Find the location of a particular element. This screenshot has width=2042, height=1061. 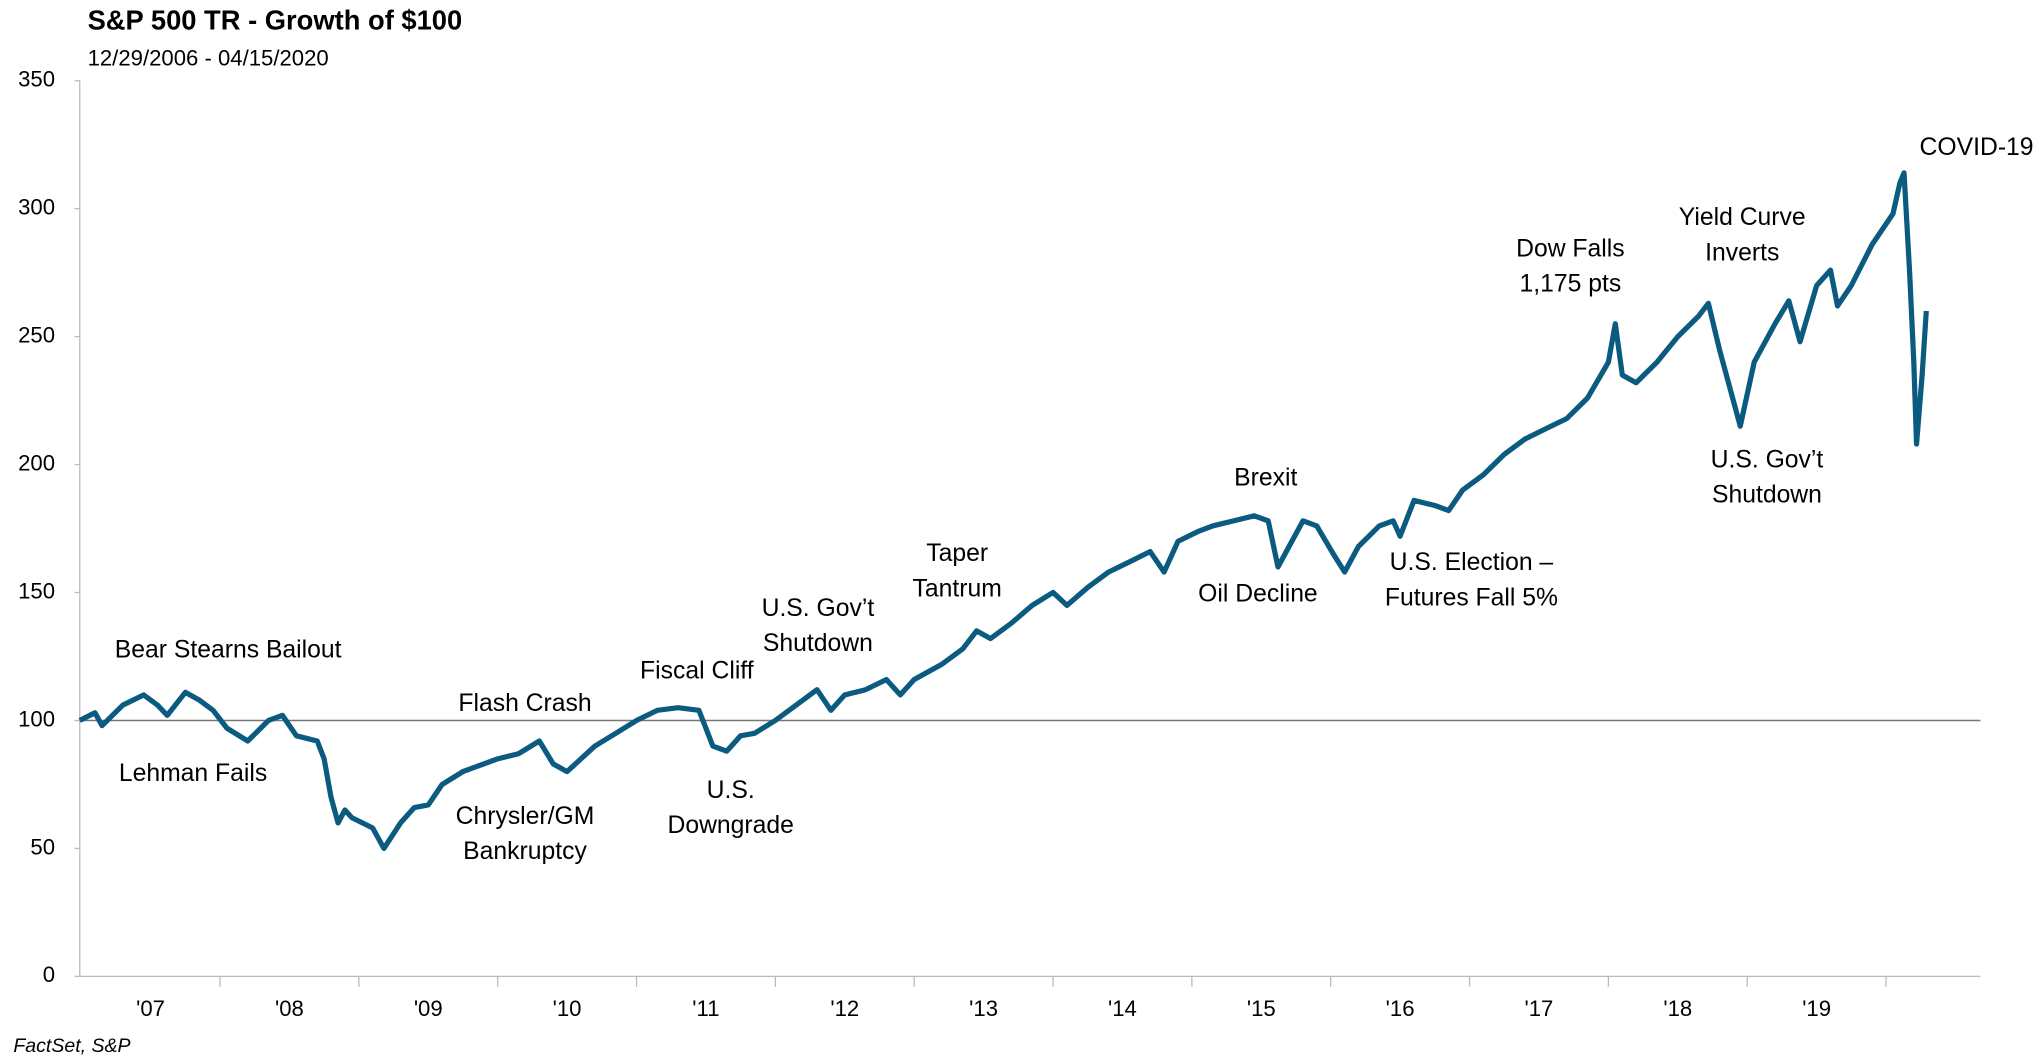

annotation: Oil Decline is located at coordinates (1258, 593).